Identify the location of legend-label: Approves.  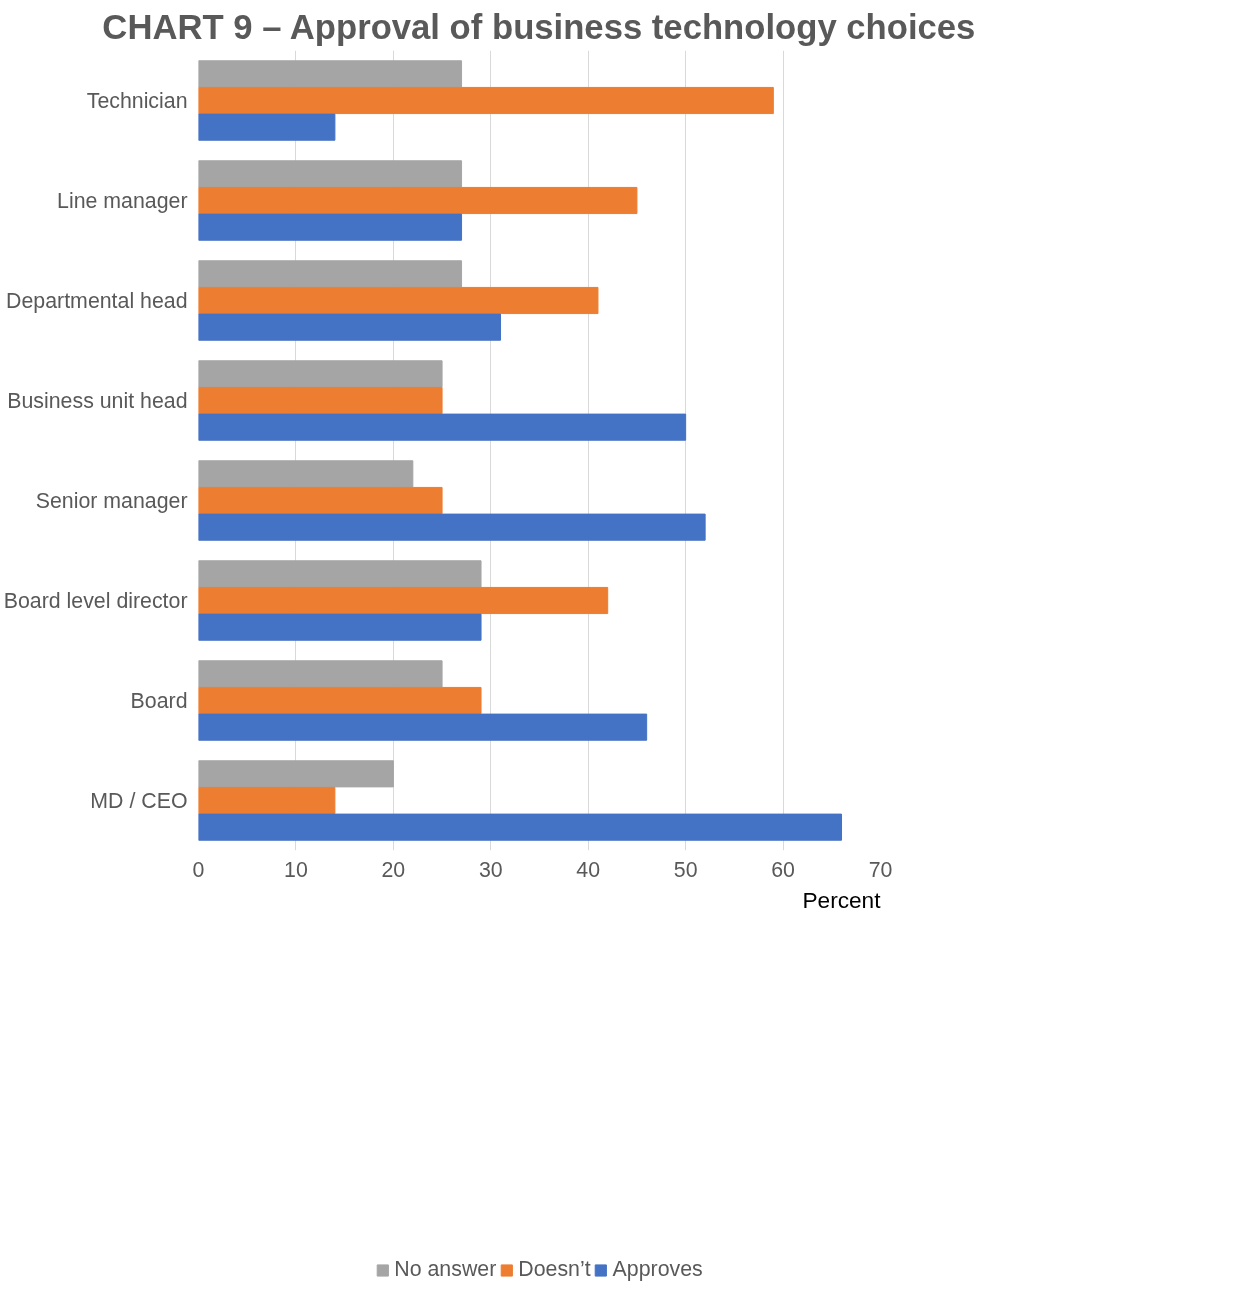
(657, 1269).